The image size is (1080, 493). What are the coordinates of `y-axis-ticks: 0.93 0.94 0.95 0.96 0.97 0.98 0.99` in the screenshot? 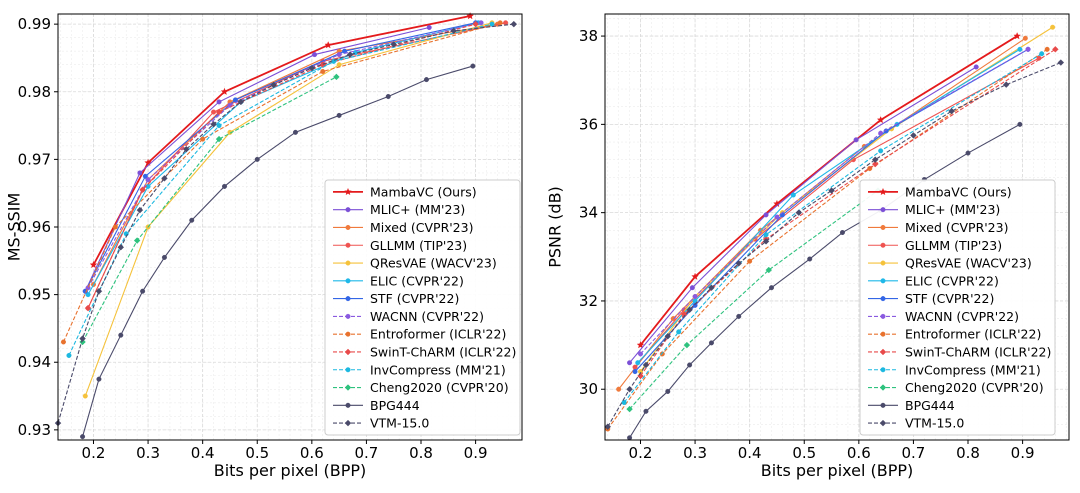 It's located at (38, 227).